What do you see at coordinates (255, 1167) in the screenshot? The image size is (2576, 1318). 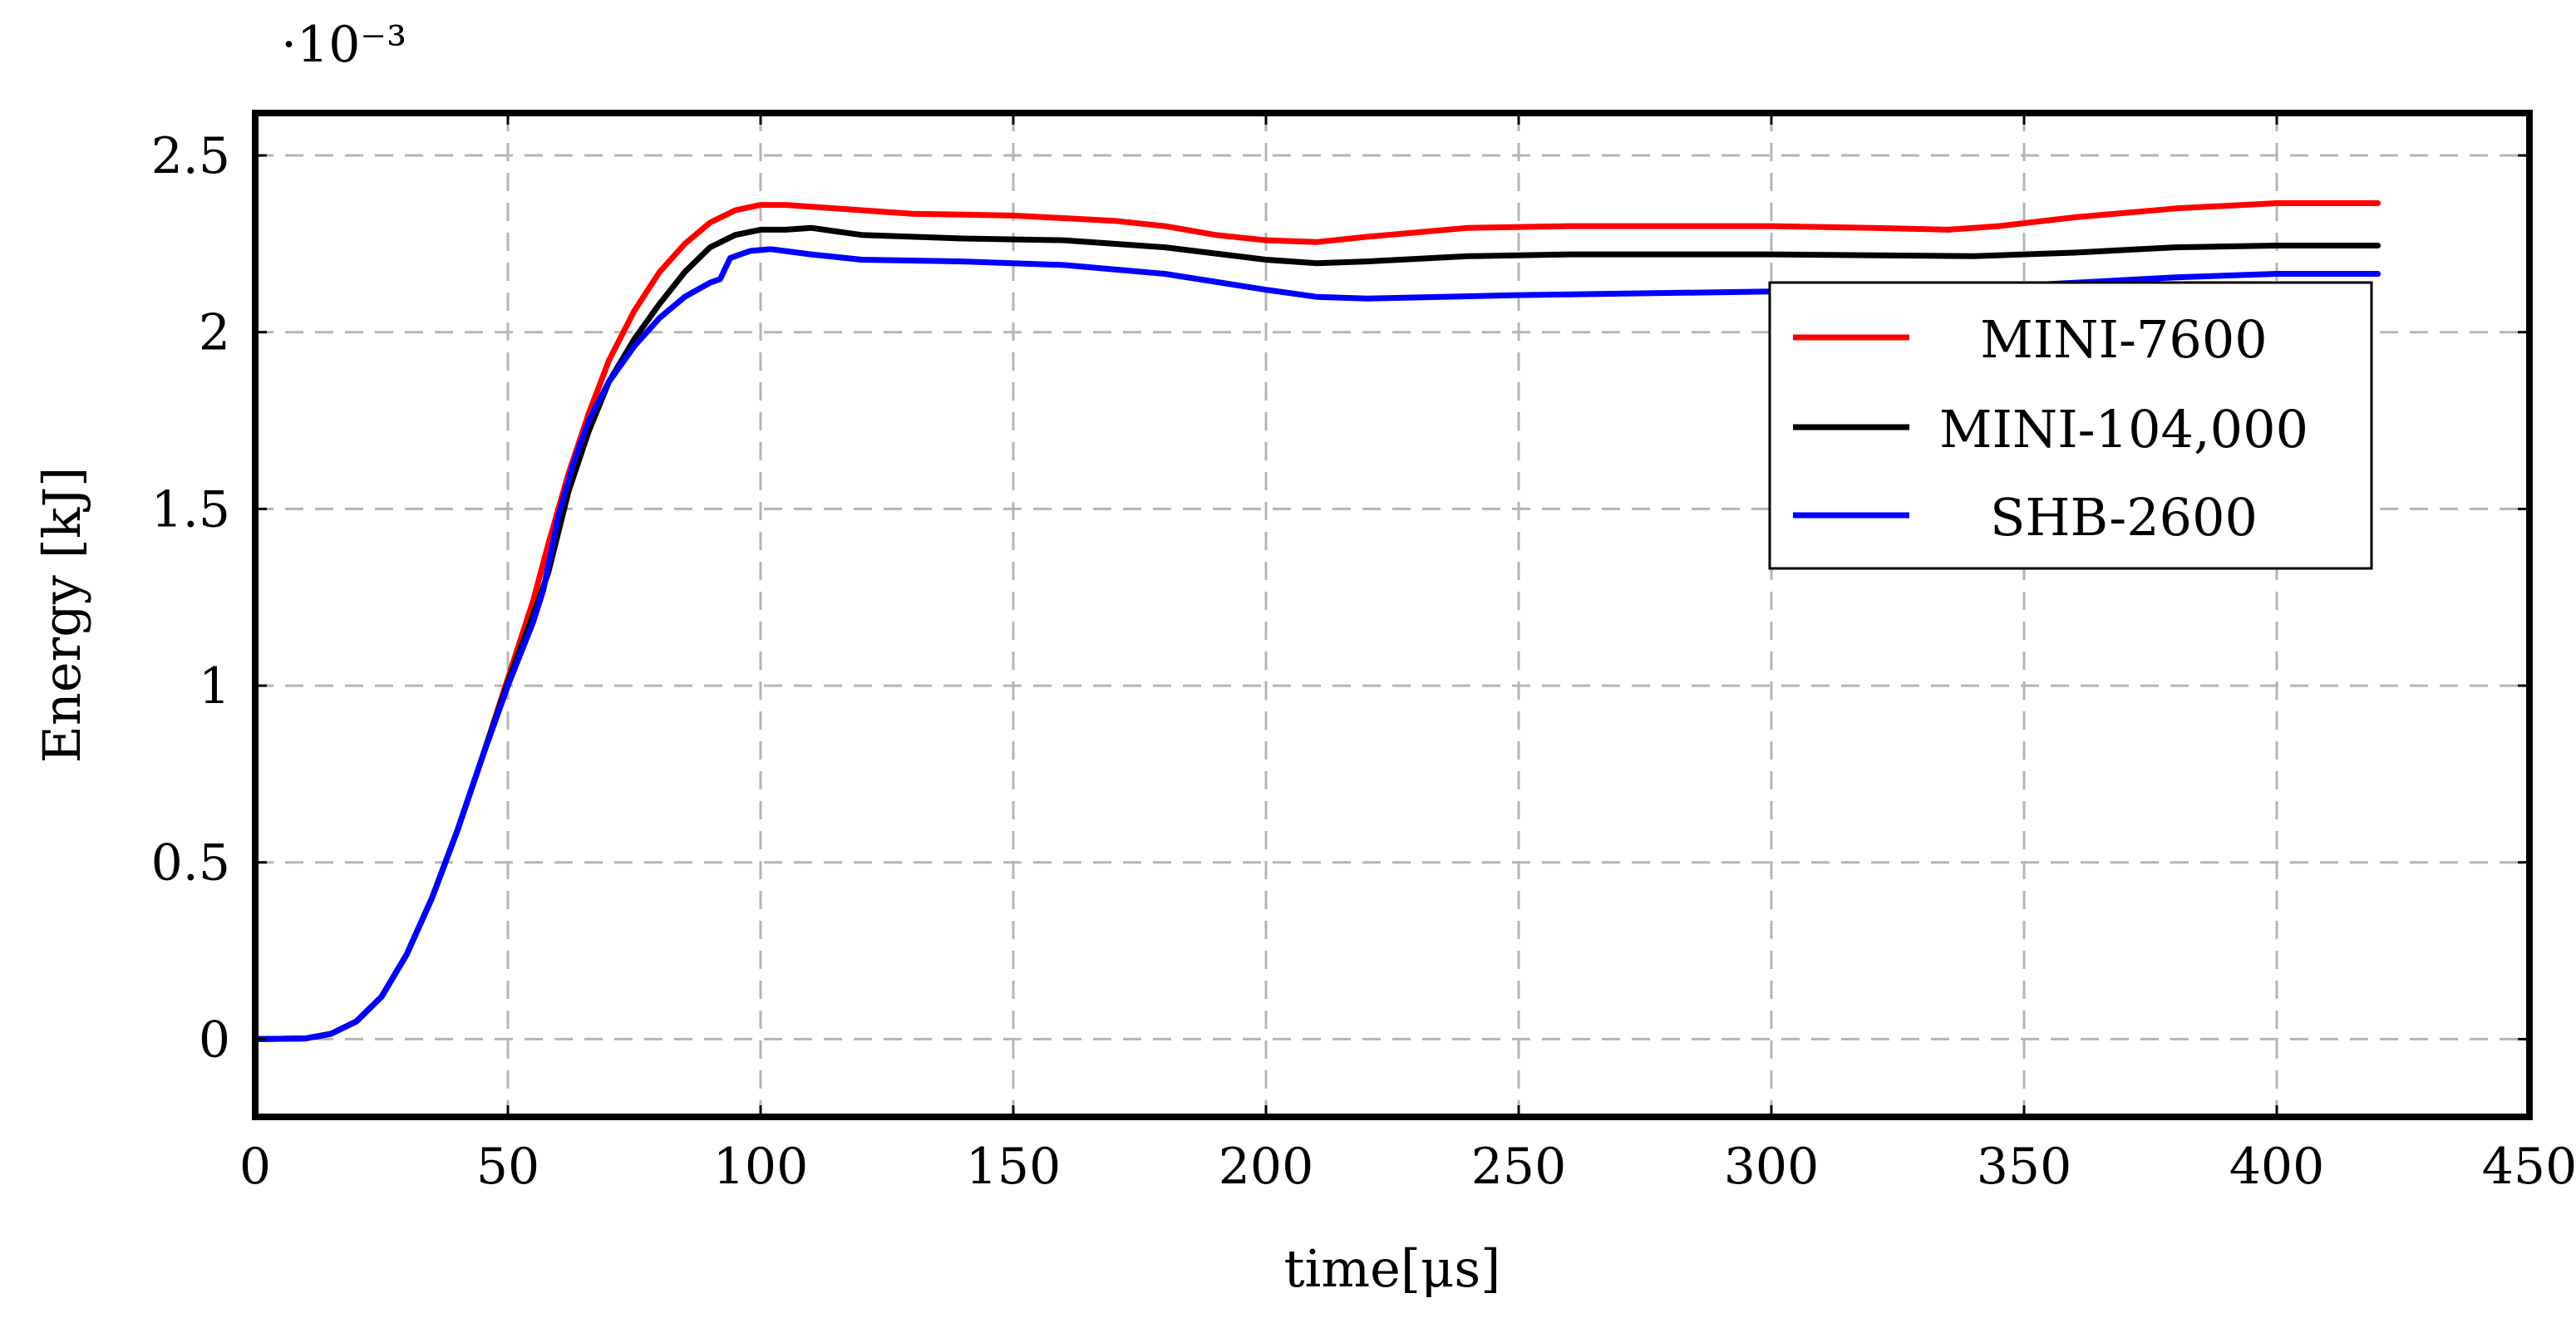 I see `x-tick-label: 0` at bounding box center [255, 1167].